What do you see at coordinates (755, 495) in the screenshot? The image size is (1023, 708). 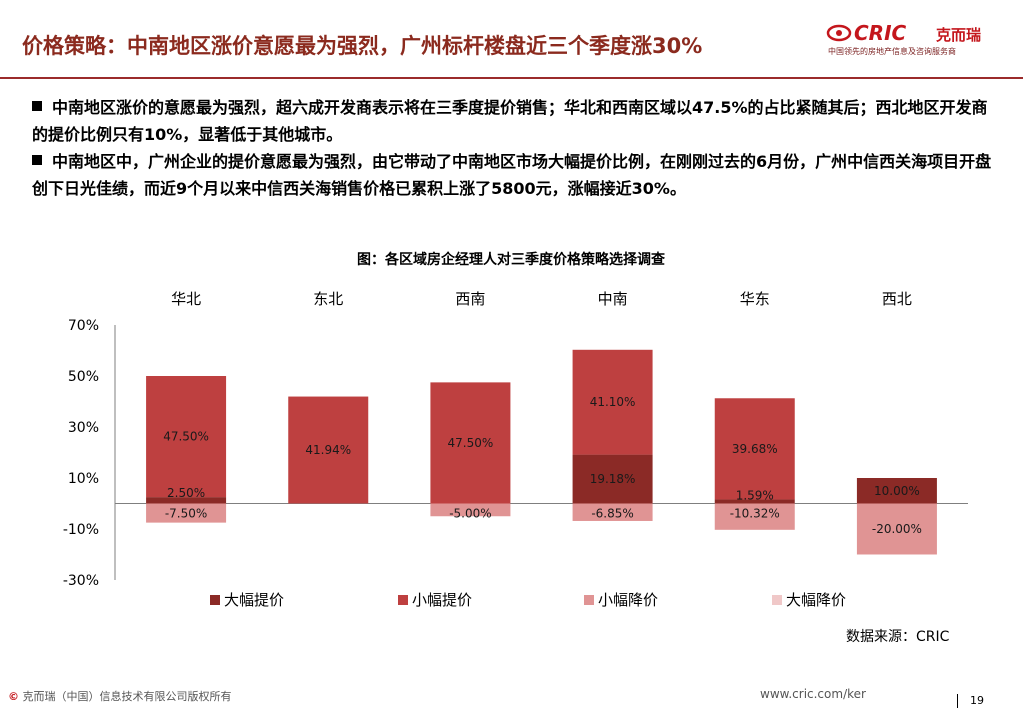 I see `data-label: 1.59%` at bounding box center [755, 495].